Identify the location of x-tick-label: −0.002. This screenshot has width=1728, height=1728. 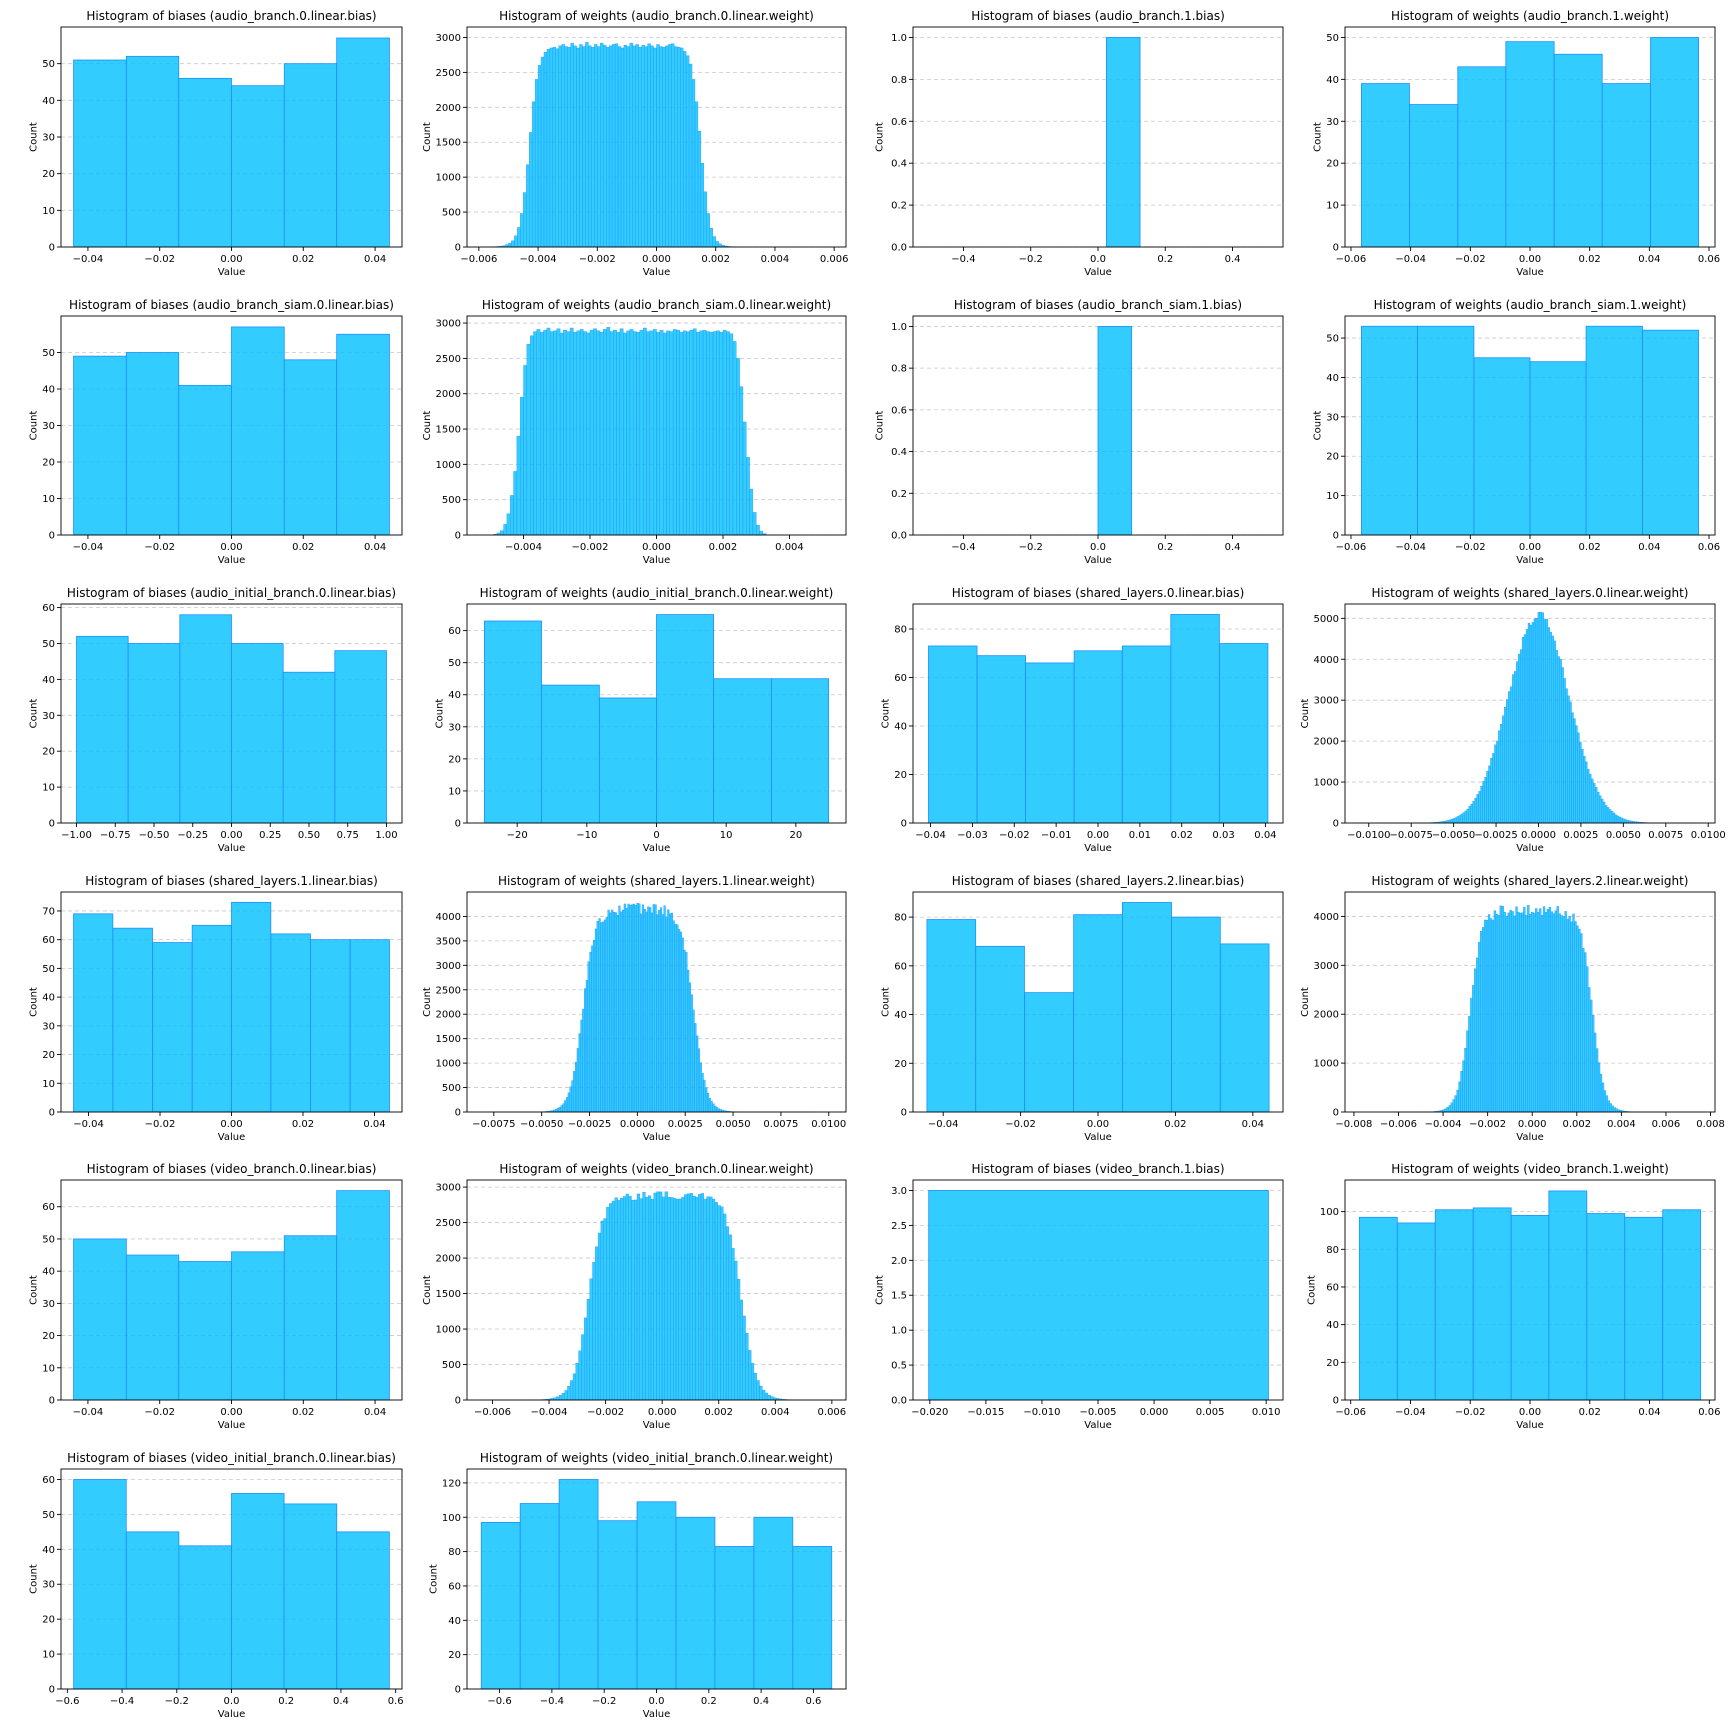
(590, 547).